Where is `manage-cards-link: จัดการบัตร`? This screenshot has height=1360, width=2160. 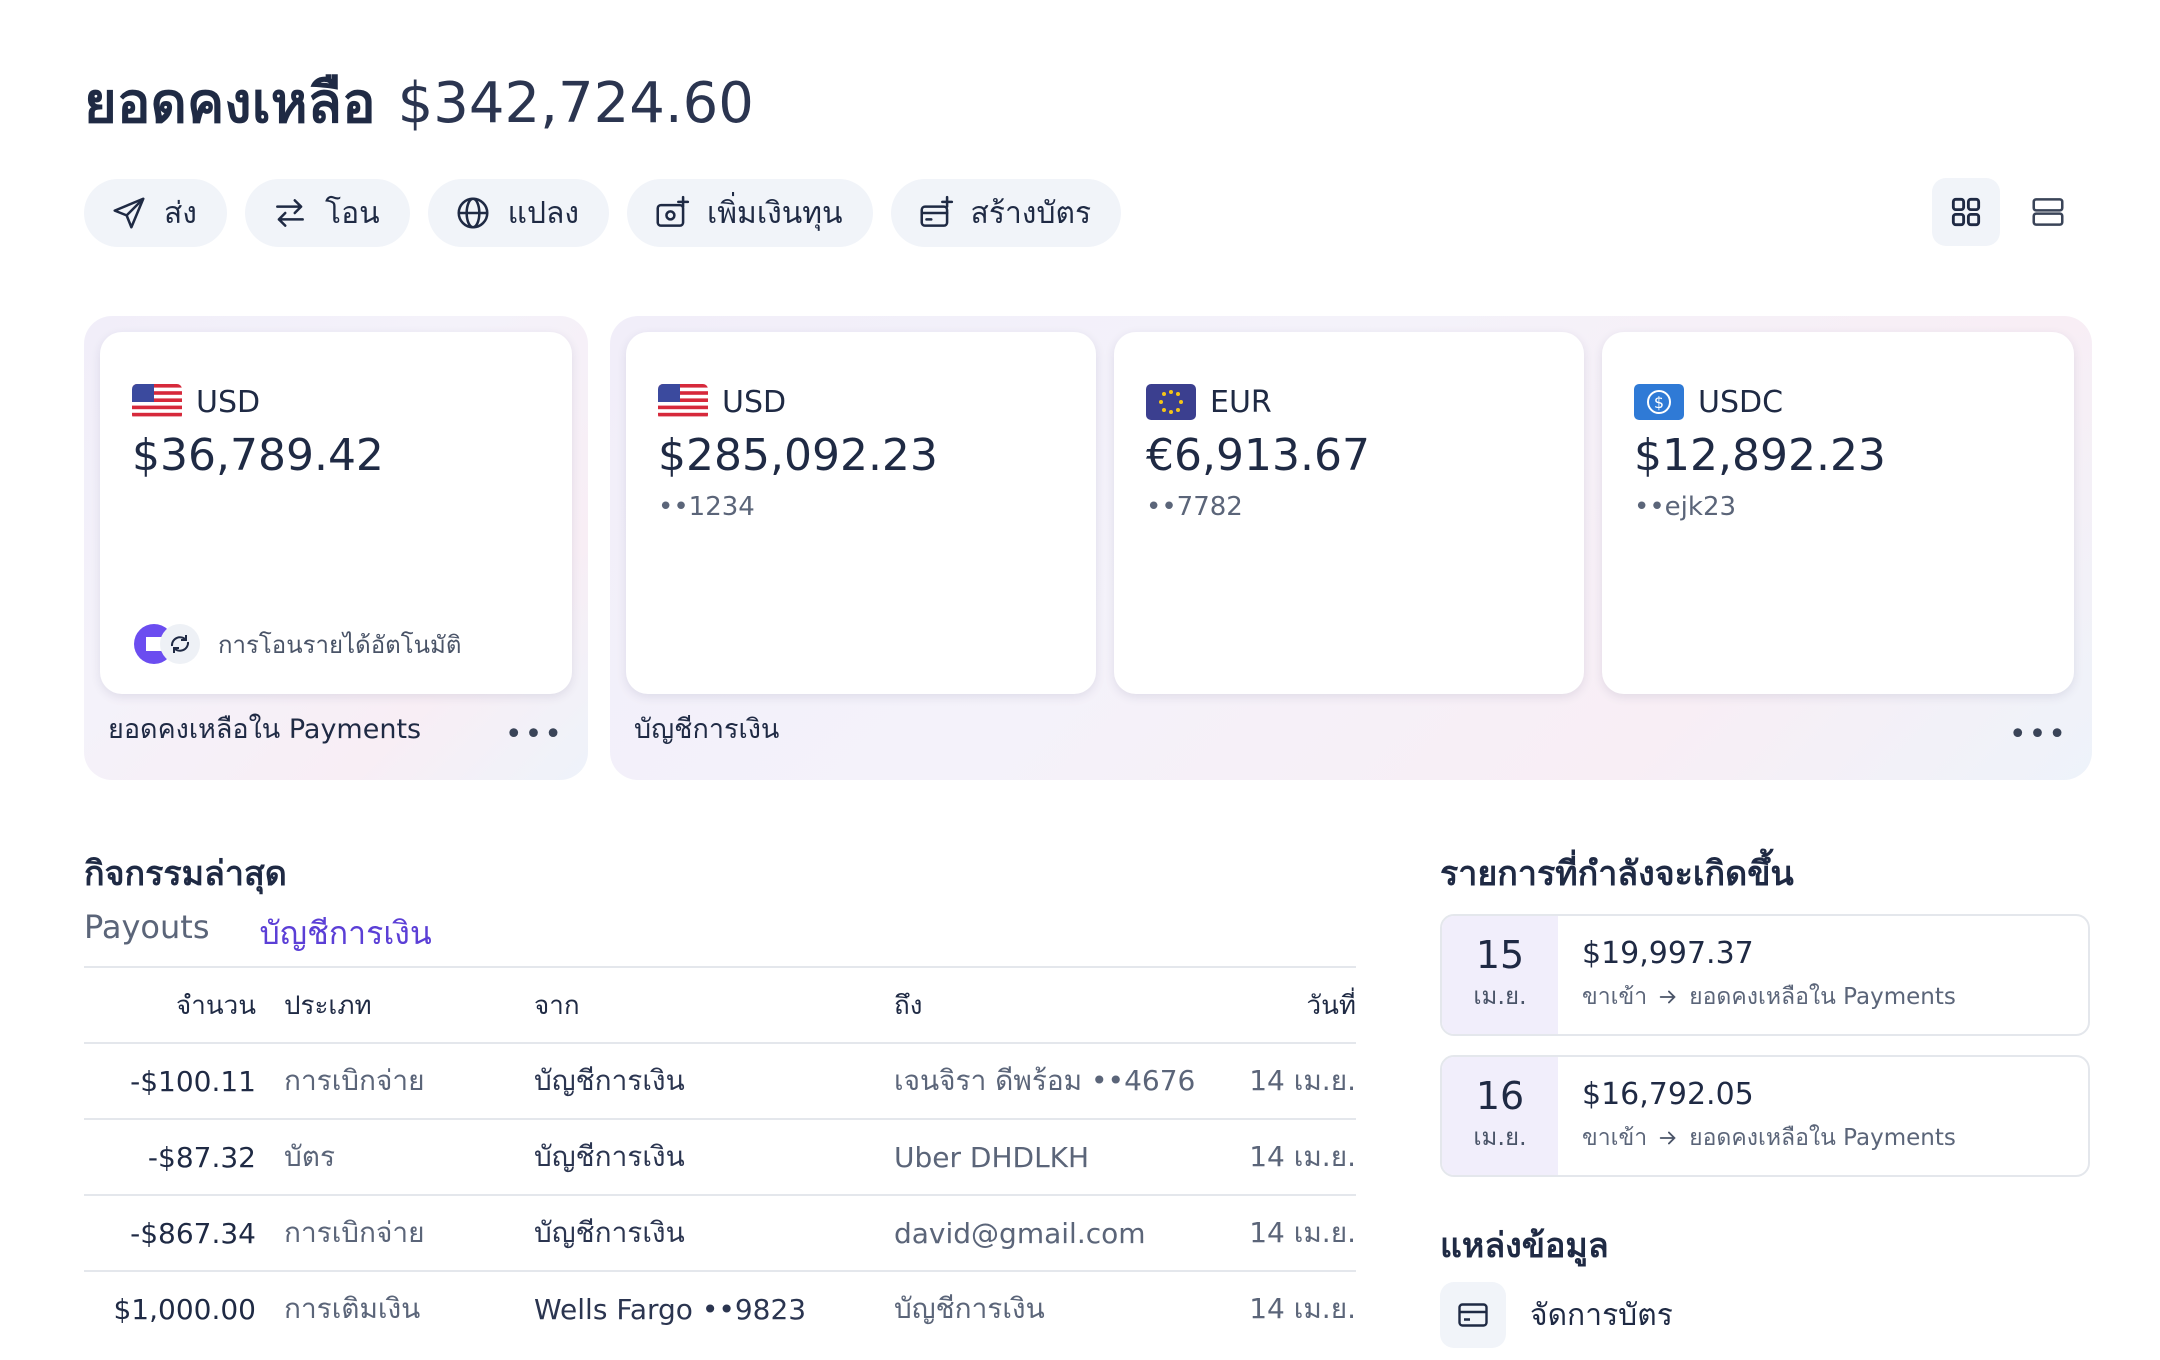
manage-cards-link: จัดการบัตร is located at coordinates (1556, 1315).